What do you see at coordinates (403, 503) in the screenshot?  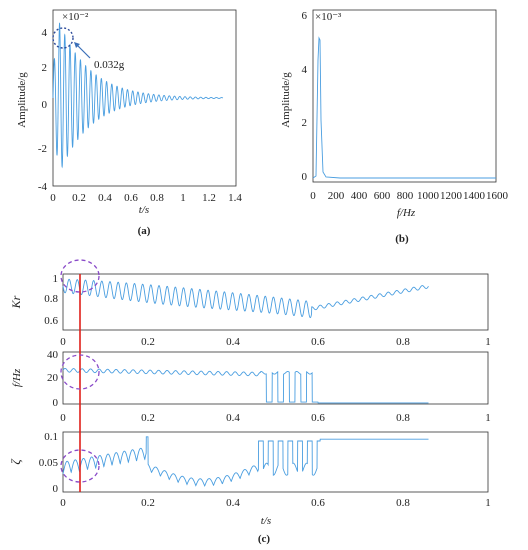 I see `panel-c-row3-xtick: 0.8` at bounding box center [403, 503].